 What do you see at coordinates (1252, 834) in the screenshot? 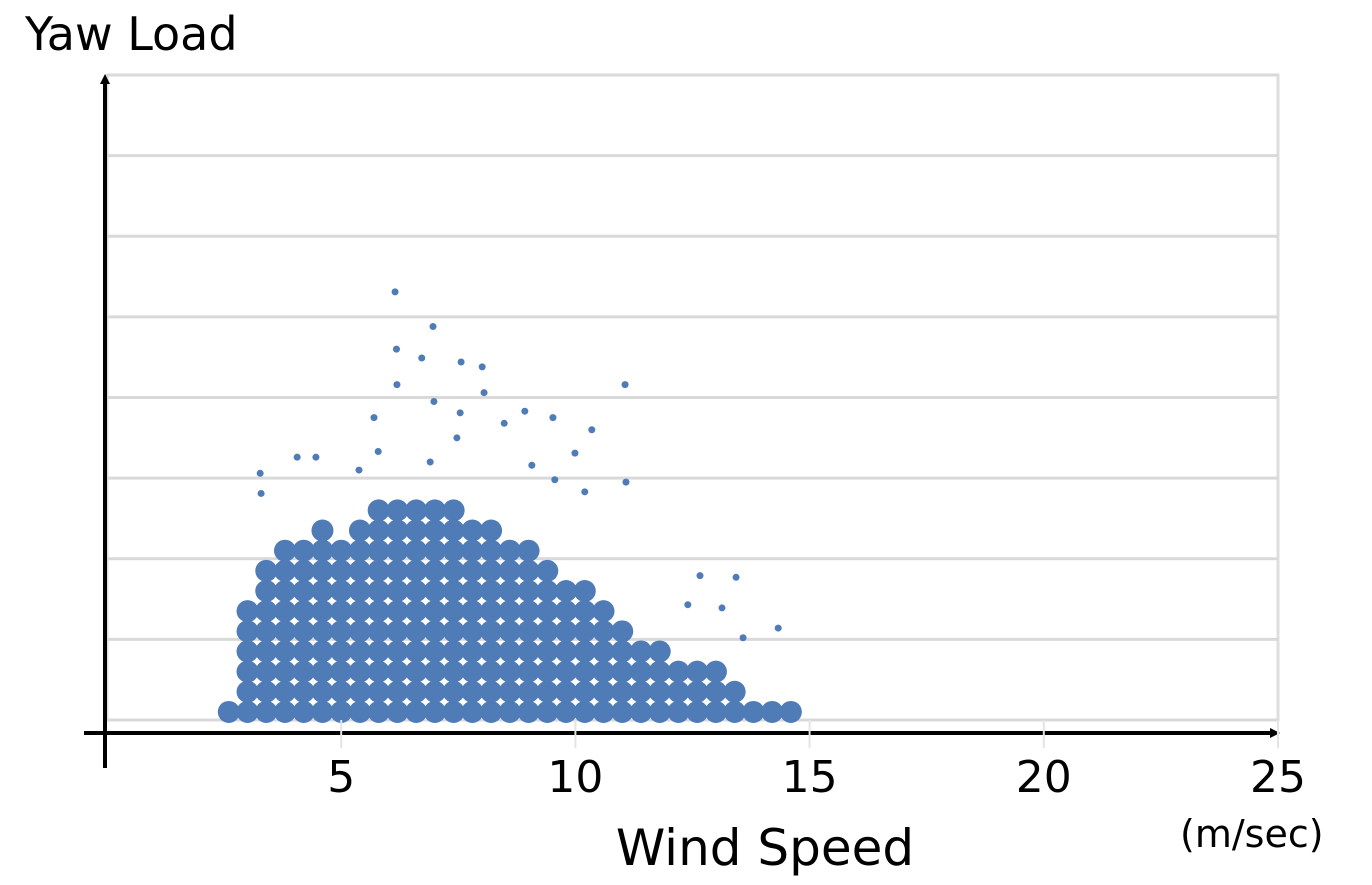
I see `x-unit-label: (m/sec)` at bounding box center [1252, 834].